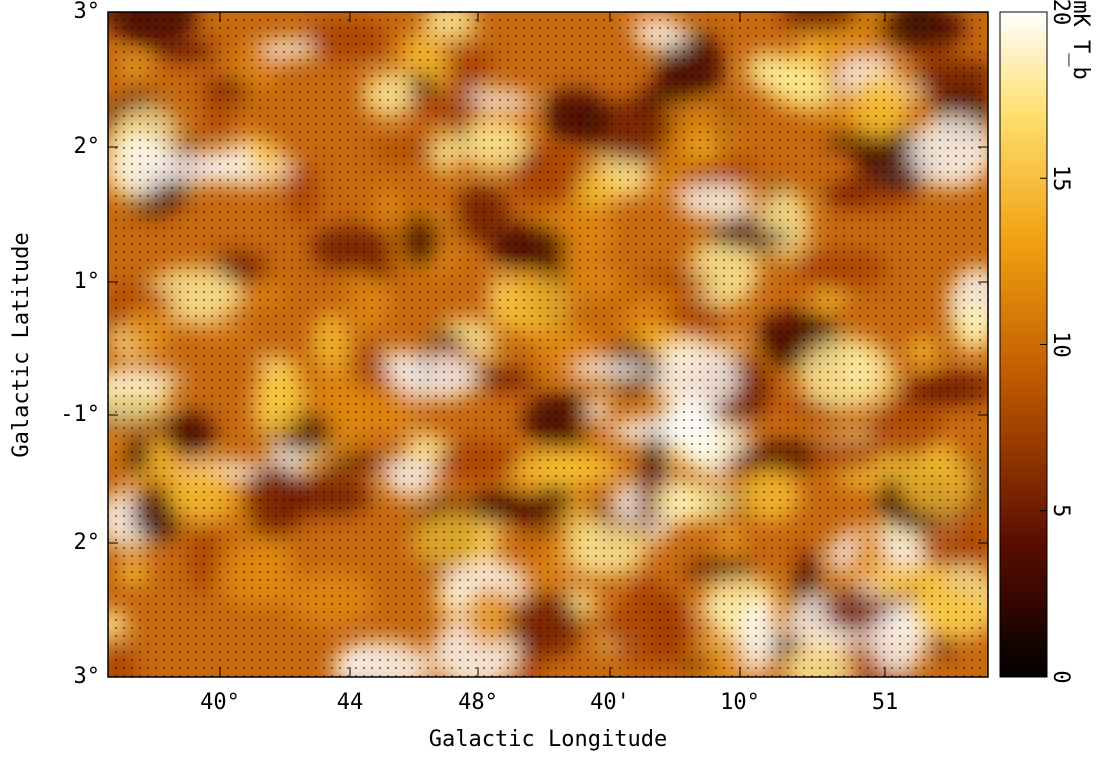 The image size is (1097, 761). Describe the element at coordinates (478, 702) in the screenshot. I see `x-tick-label: 48°` at that location.